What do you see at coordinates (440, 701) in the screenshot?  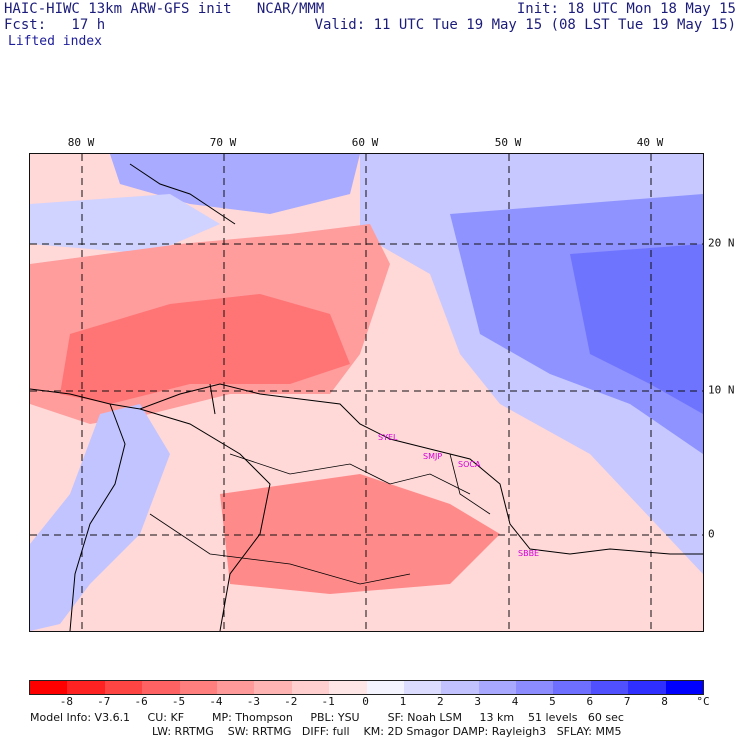 I see `colorbar-tick-label: 2` at bounding box center [440, 701].